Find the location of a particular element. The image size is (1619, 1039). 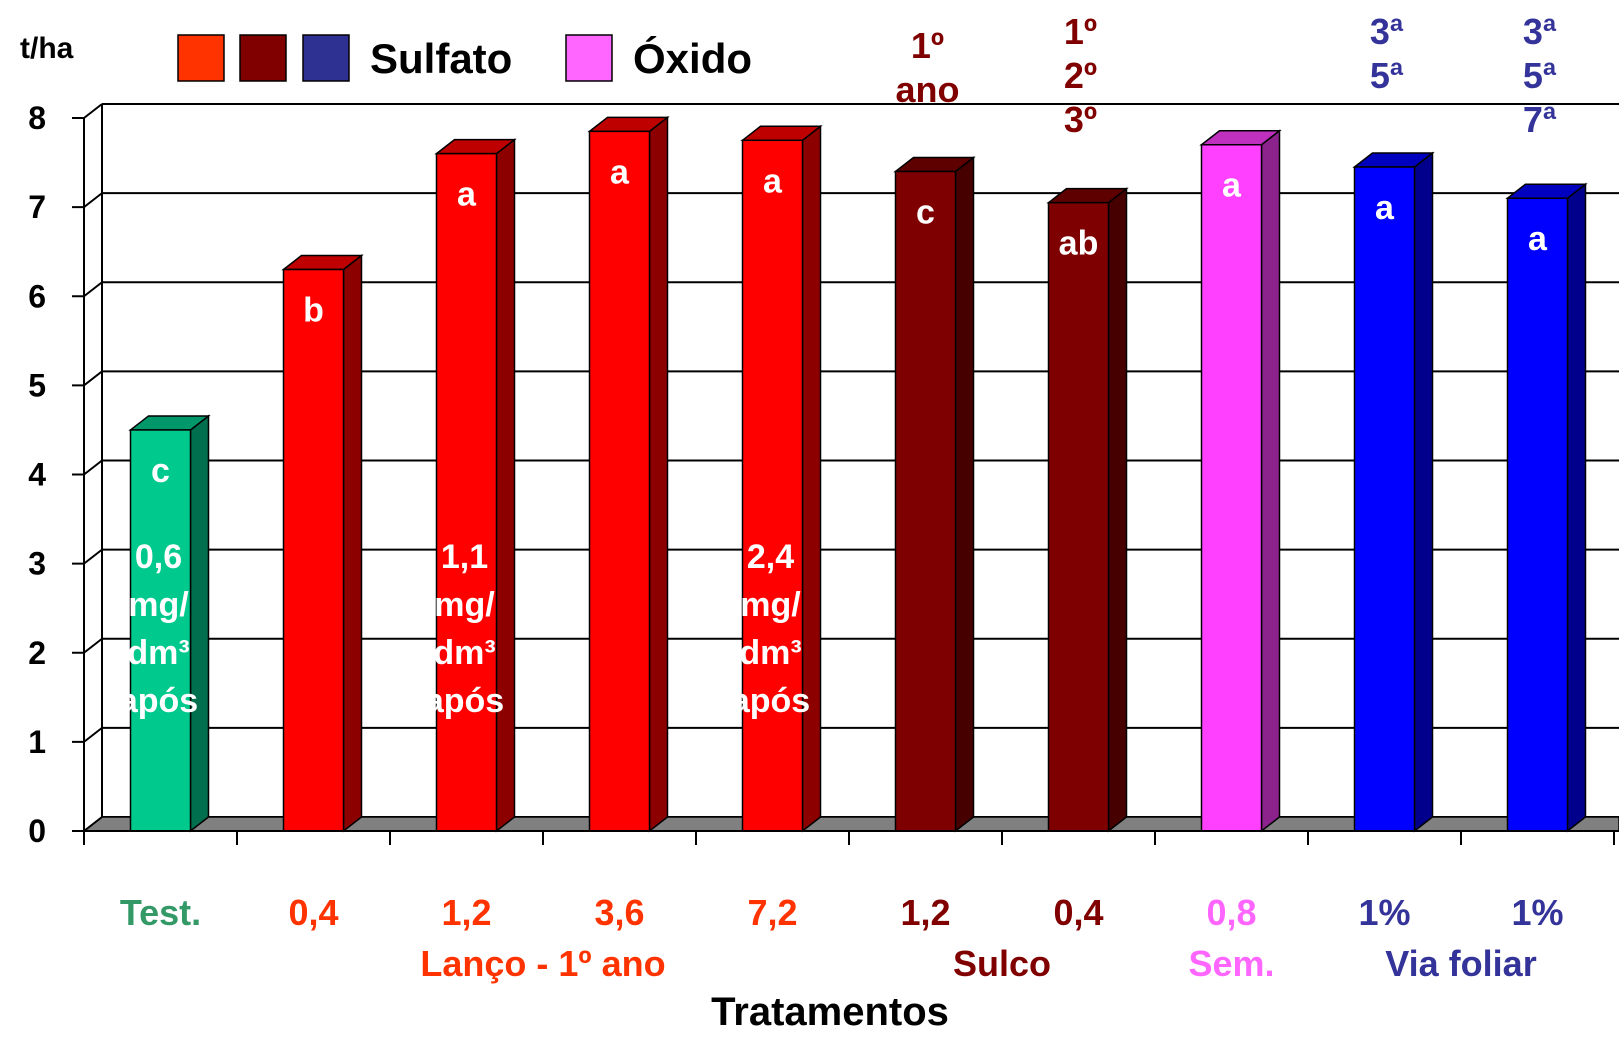

bar-note: 0,6 mg/dm³ após is located at coordinates (158, 629).